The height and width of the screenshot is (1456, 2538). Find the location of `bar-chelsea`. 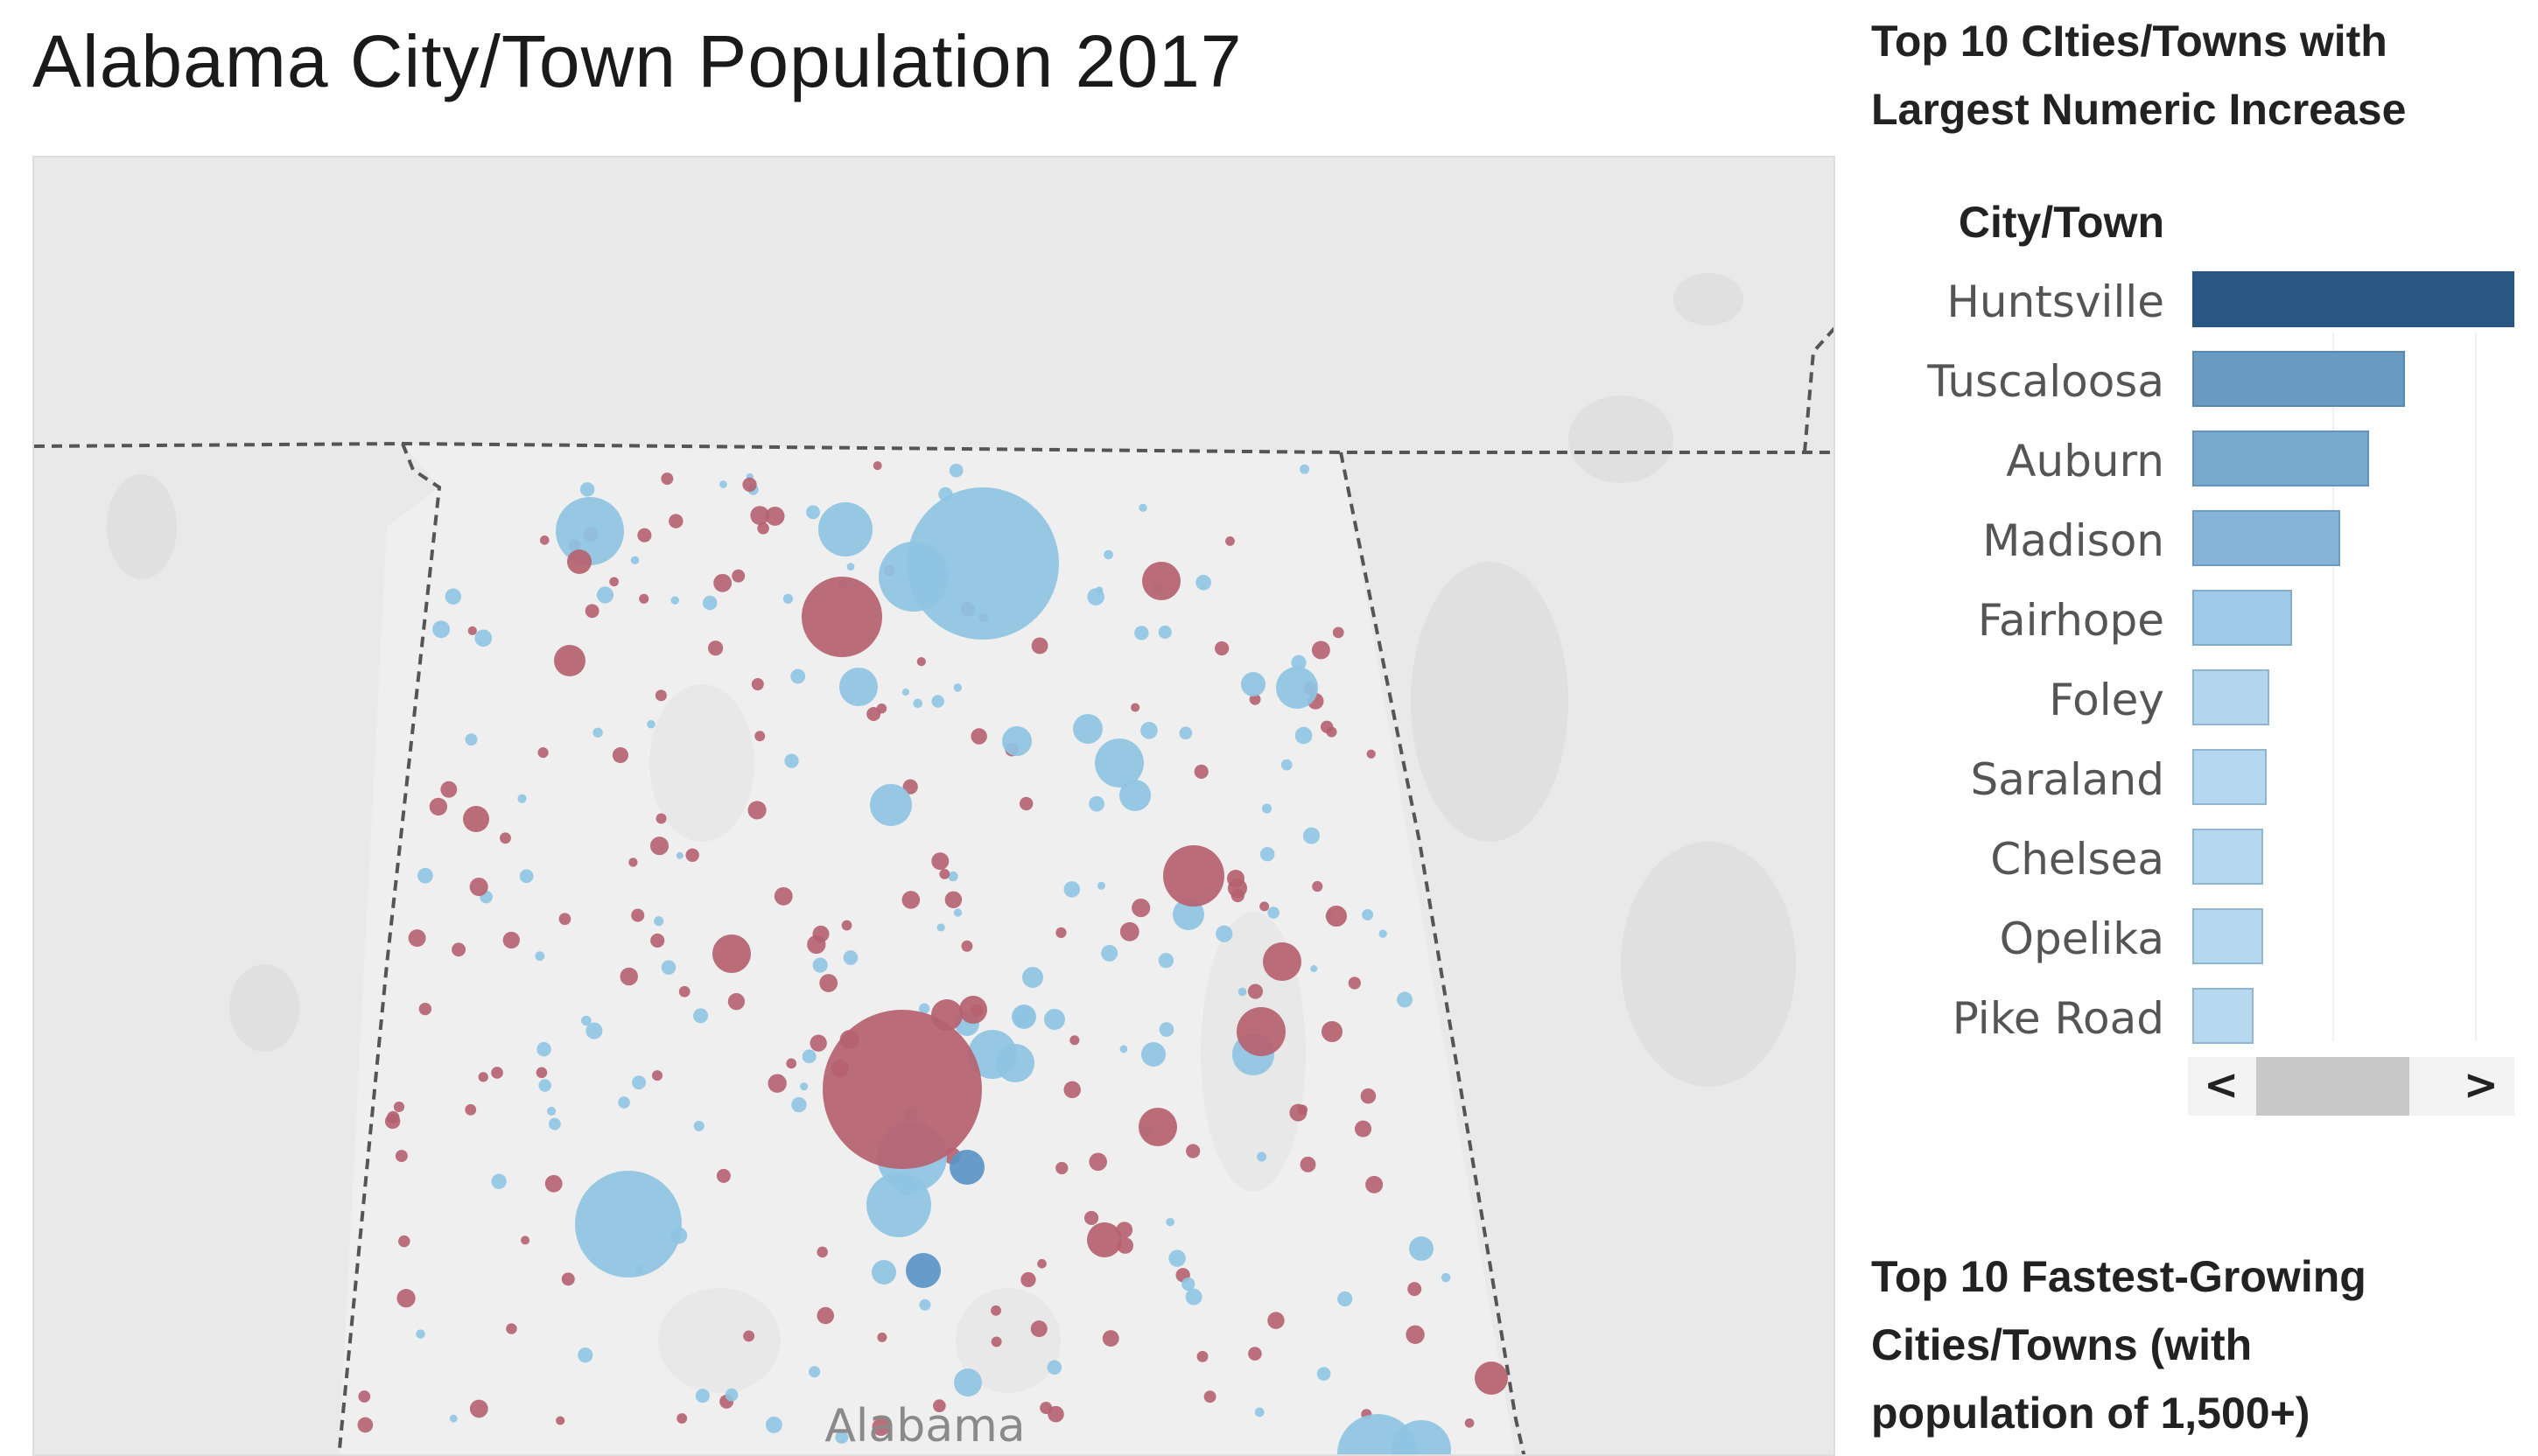

bar-chelsea is located at coordinates (2227, 857).